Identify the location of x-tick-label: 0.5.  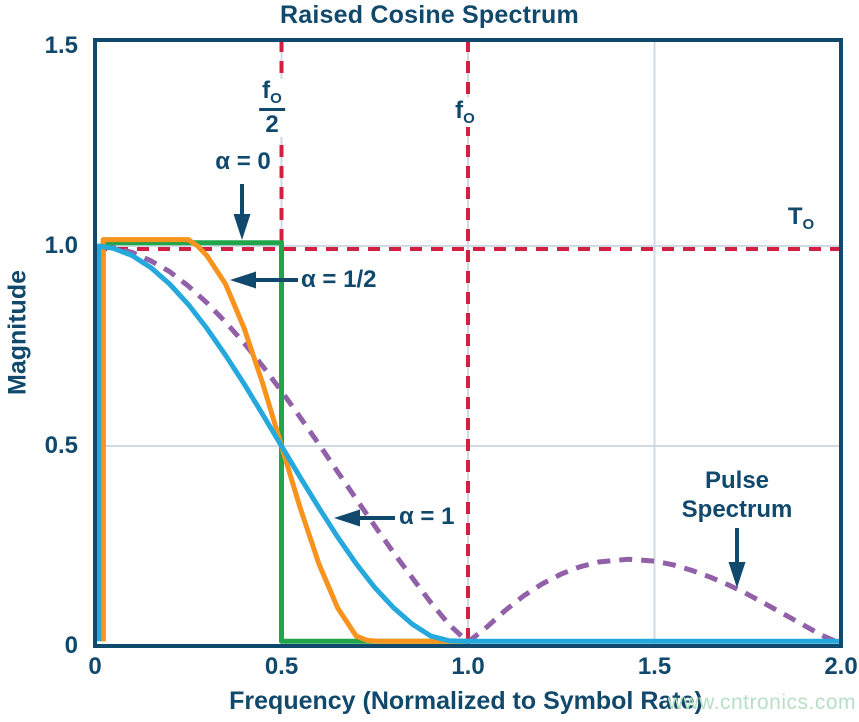
(281, 666).